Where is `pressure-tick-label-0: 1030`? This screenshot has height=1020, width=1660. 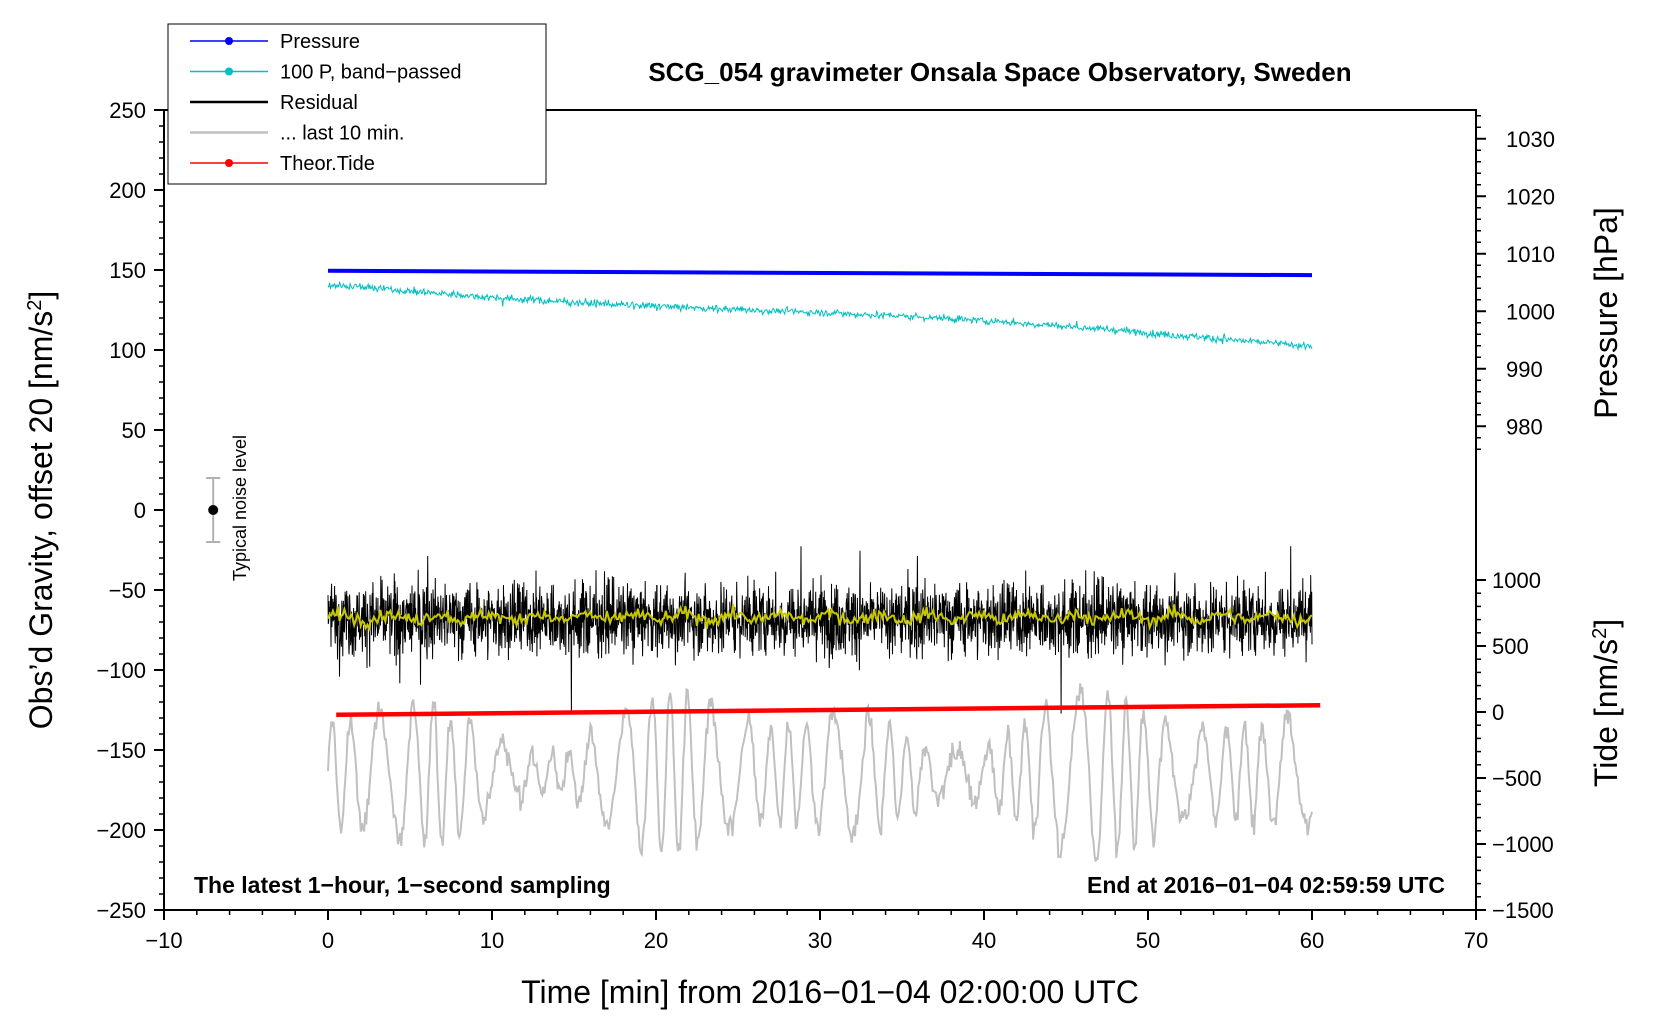
pressure-tick-label-0: 1030 is located at coordinates (1530, 139).